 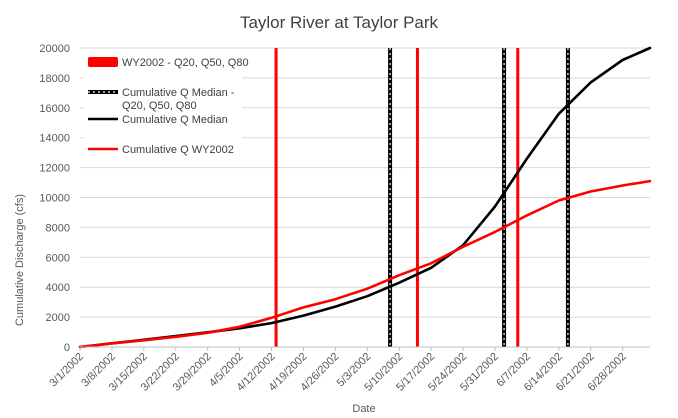 I want to click on legend-label: Cumulative Q Median, so click(x=175, y=120).